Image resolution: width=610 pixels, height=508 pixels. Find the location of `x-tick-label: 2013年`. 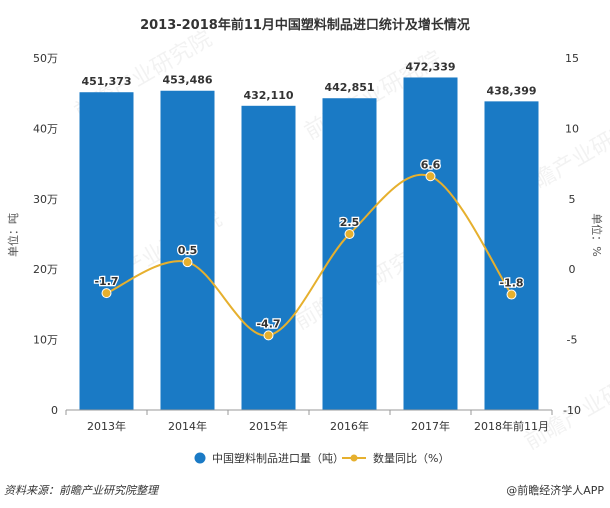

x-tick-label: 2013年 is located at coordinates (106, 426).